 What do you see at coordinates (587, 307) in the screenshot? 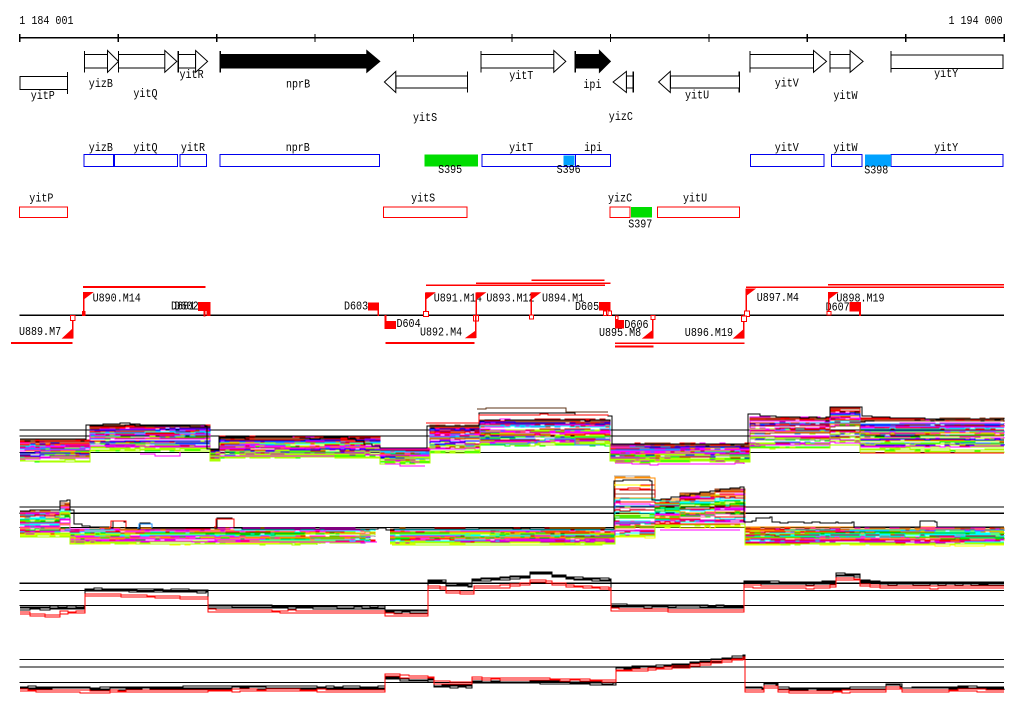
I see `svg-text: D605` at bounding box center [587, 307].